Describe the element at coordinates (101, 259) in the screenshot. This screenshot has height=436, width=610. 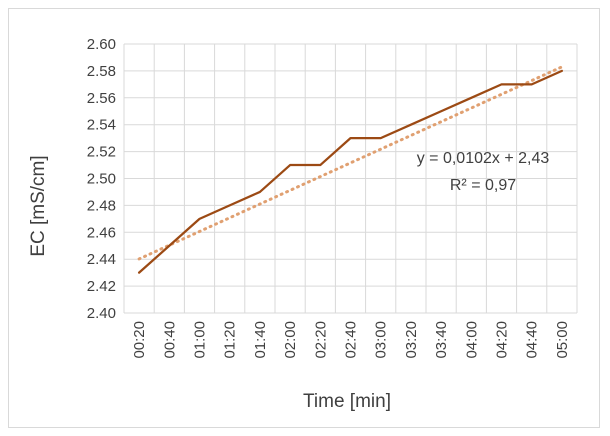
I see `y-tick-label: 2.44` at that location.